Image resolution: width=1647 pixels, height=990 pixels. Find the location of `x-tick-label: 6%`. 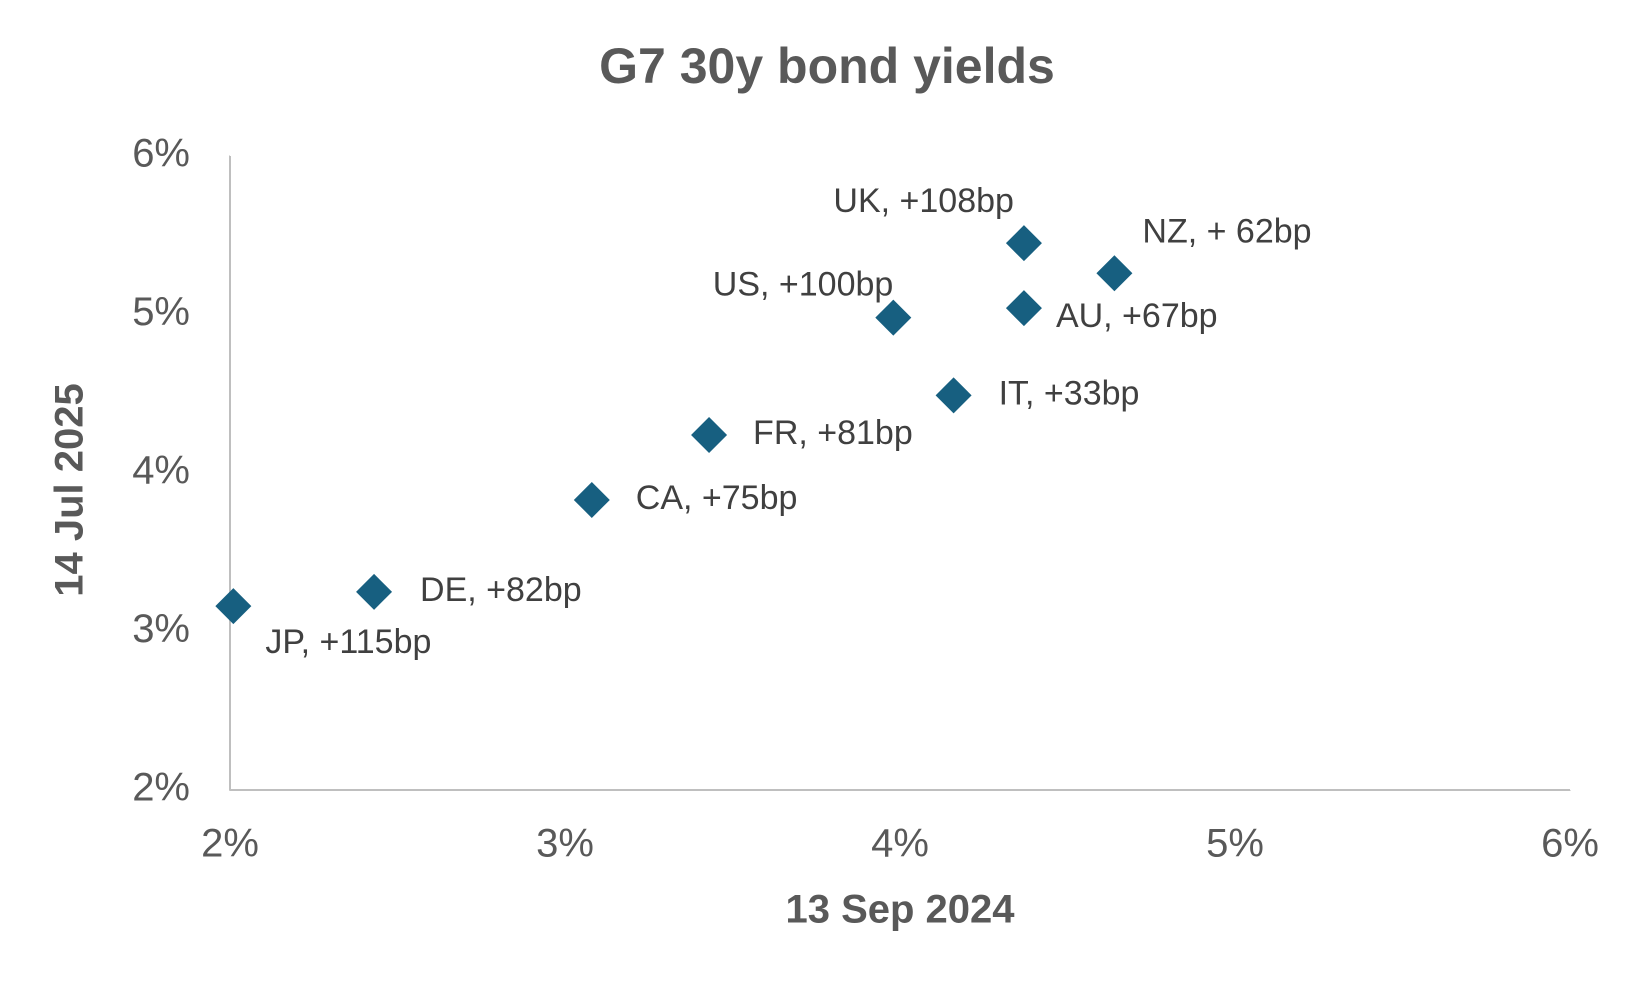

x-tick-label: 6% is located at coordinates (1570, 844).